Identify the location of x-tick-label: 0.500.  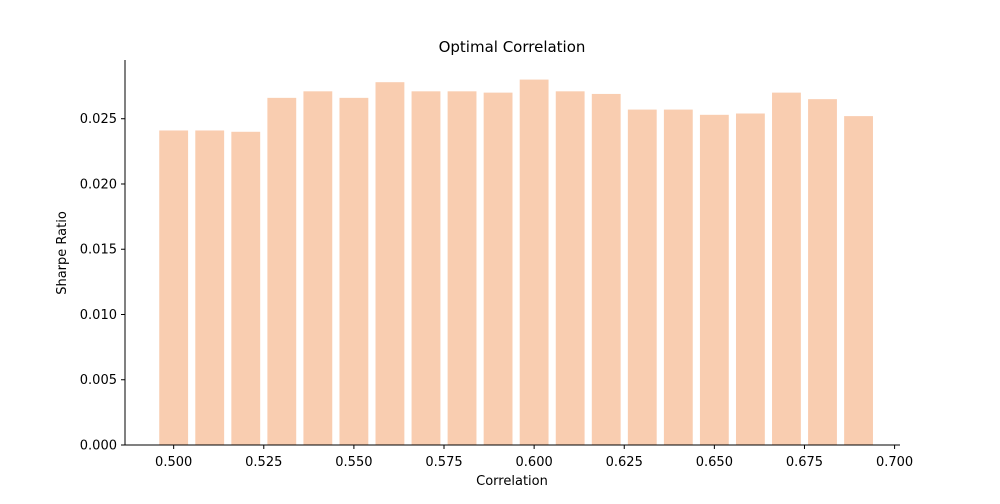
(173, 462).